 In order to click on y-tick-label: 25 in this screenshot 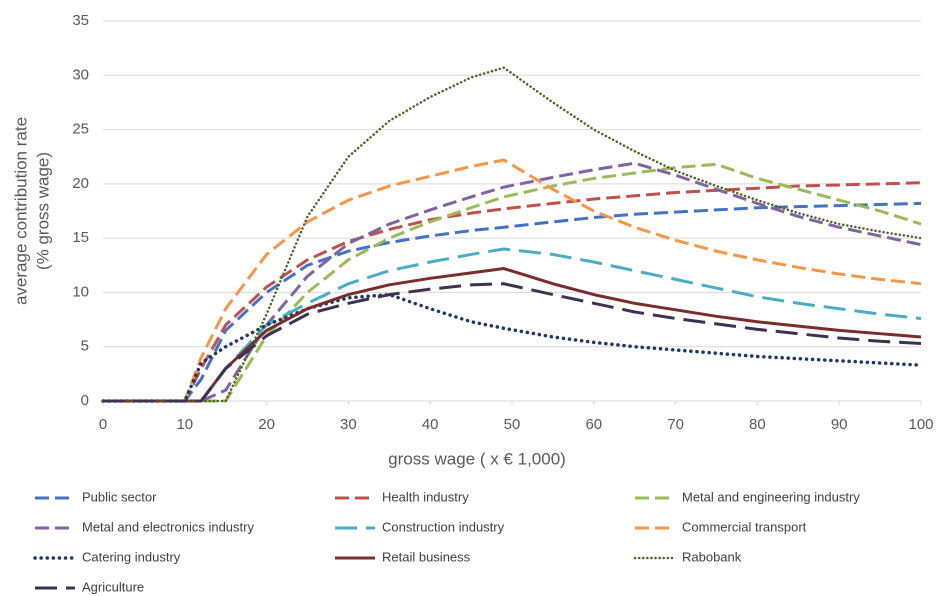, I will do `click(80, 129)`.